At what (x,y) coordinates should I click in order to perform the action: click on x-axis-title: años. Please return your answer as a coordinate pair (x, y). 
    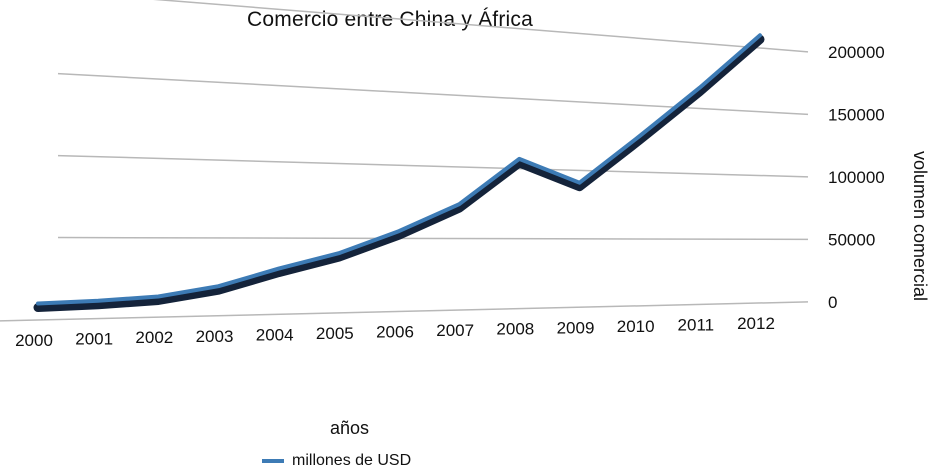
    Looking at the image, I should click on (350, 428).